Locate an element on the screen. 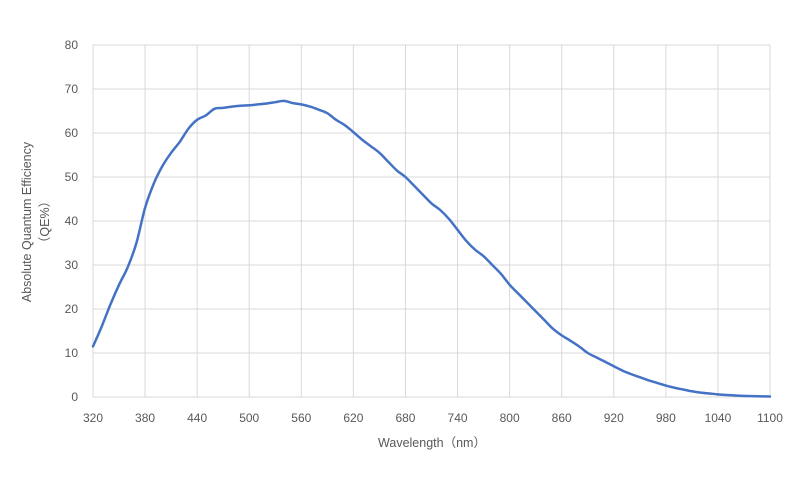 The width and height of the screenshot is (800, 500). x-tick-label: 320 is located at coordinates (93, 418).